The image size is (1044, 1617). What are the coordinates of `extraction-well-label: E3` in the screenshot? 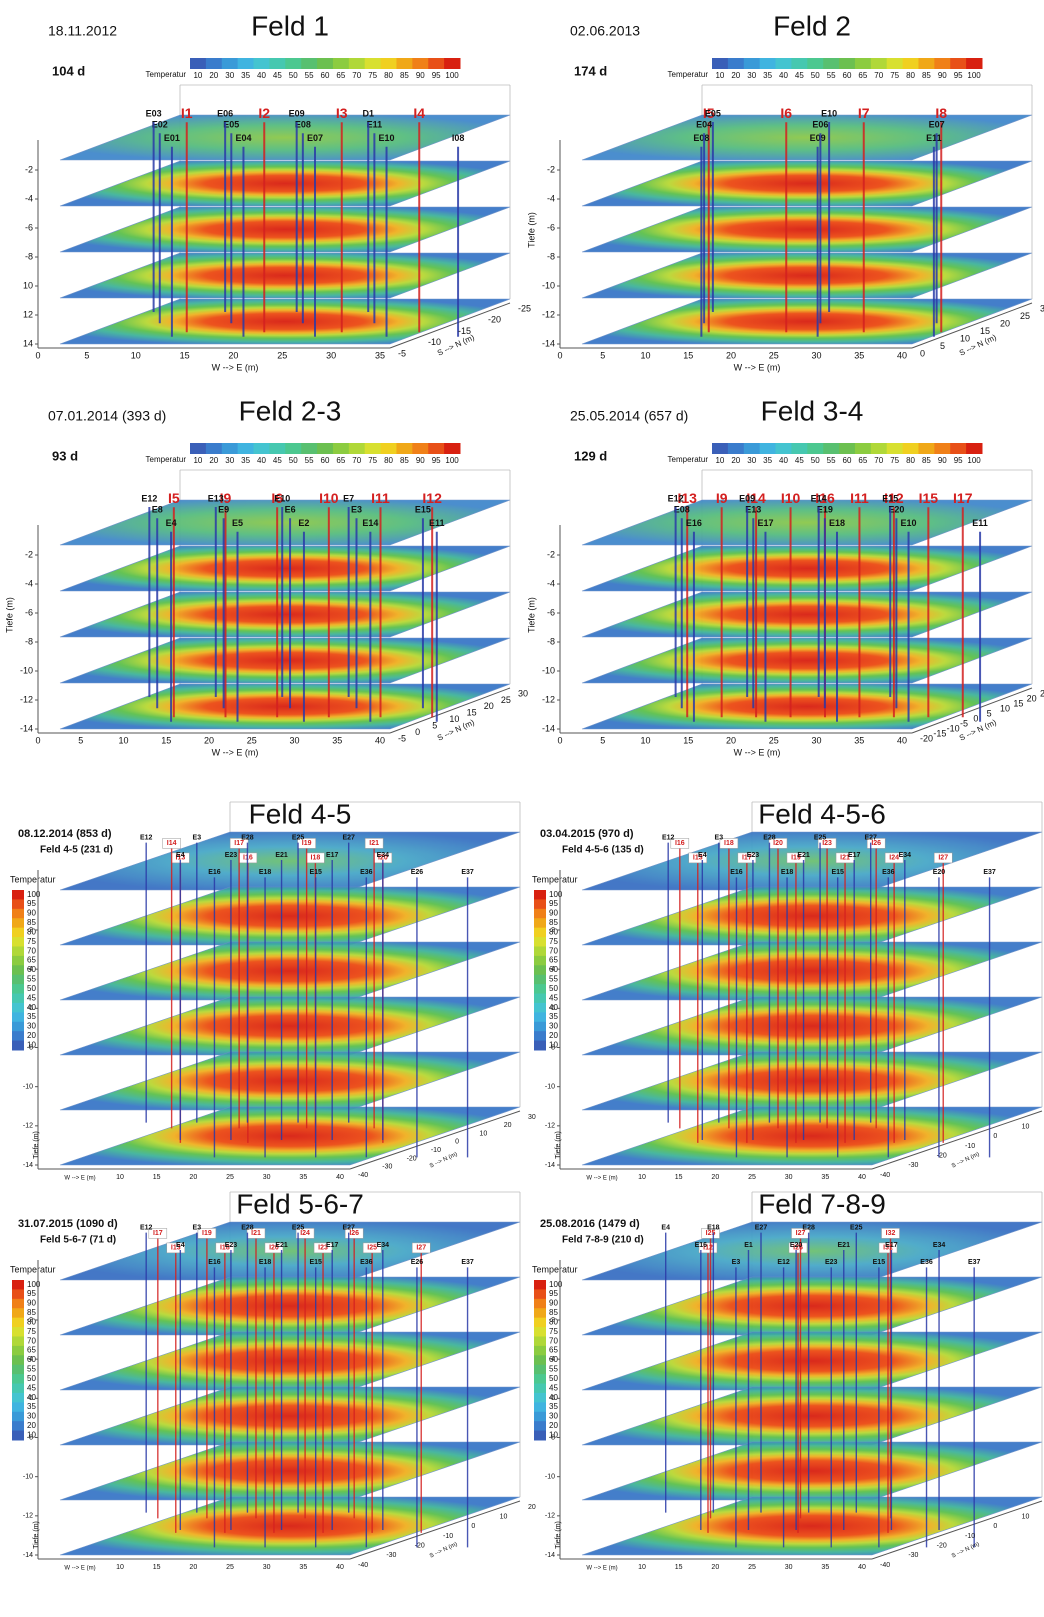 It's located at (356, 510).